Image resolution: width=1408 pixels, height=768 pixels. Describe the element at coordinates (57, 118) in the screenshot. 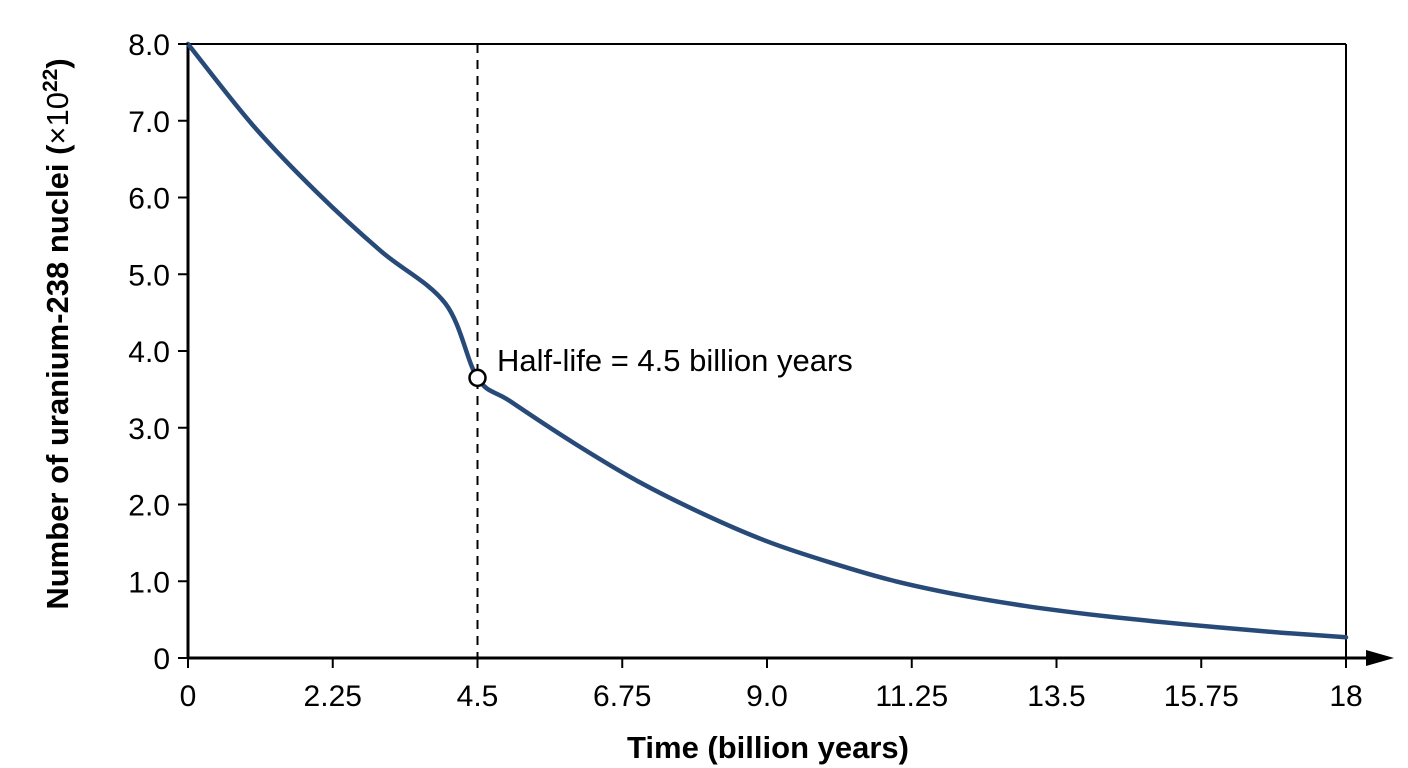

I see `y-title-multiplier: ×10` at that location.